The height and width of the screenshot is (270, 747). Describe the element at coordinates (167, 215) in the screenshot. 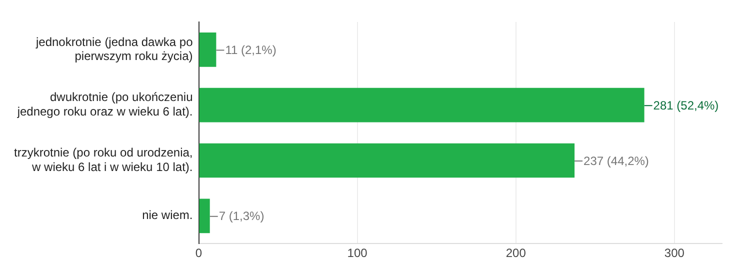

I see `y-tick-label: nie wiem.` at that location.